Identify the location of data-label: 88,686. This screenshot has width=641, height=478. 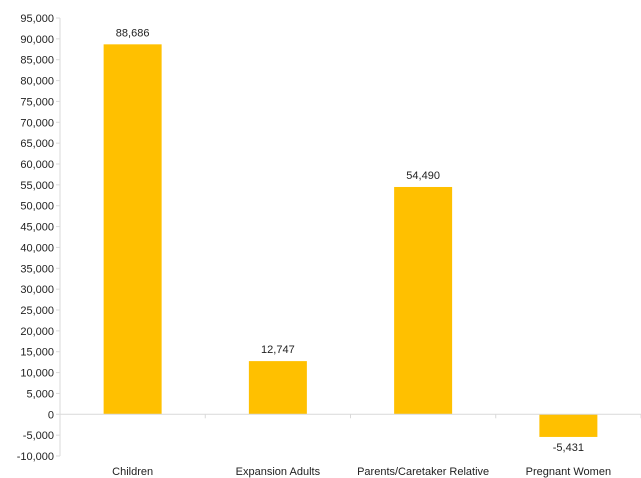
(133, 33).